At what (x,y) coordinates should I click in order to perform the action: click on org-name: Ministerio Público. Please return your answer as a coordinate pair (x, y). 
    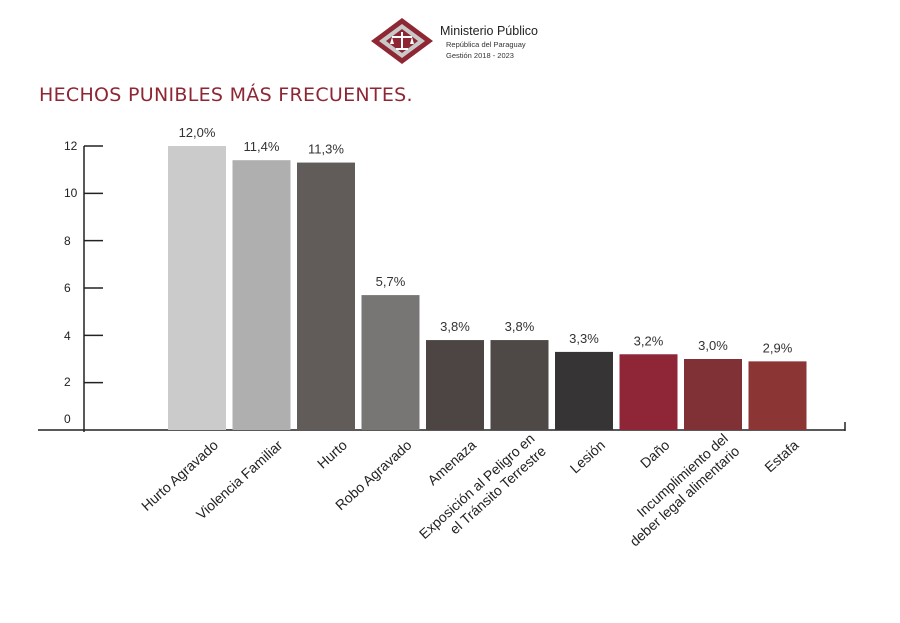
    Looking at the image, I should click on (489, 31).